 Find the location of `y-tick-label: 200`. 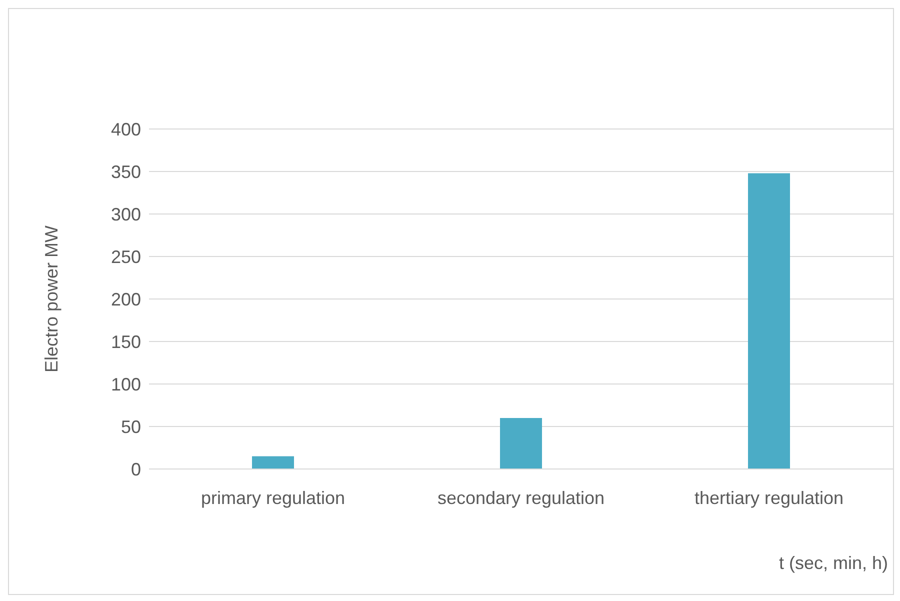

y-tick-label: 200 is located at coordinates (125, 299).